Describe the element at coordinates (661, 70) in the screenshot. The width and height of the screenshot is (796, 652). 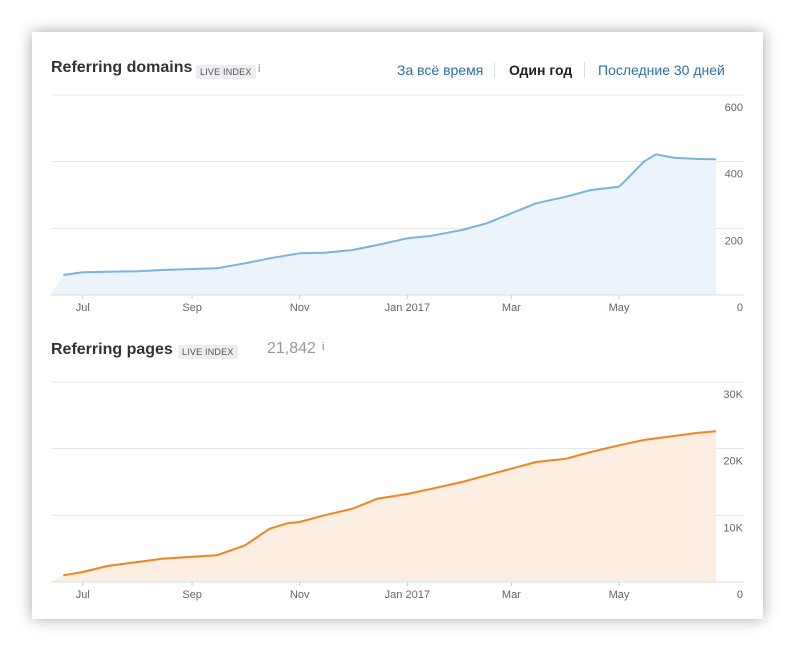
I see `range-tab-last-30-days: Последние 30 дней` at that location.